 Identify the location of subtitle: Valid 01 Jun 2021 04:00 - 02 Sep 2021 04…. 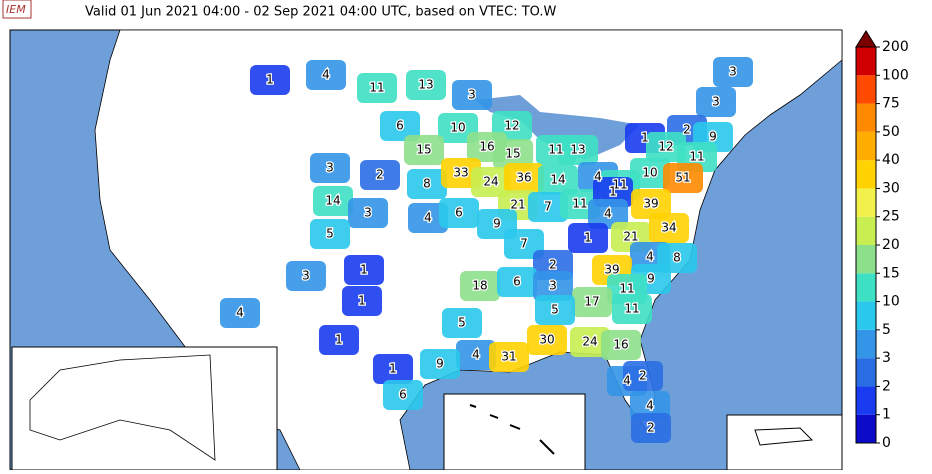
(320, 12).